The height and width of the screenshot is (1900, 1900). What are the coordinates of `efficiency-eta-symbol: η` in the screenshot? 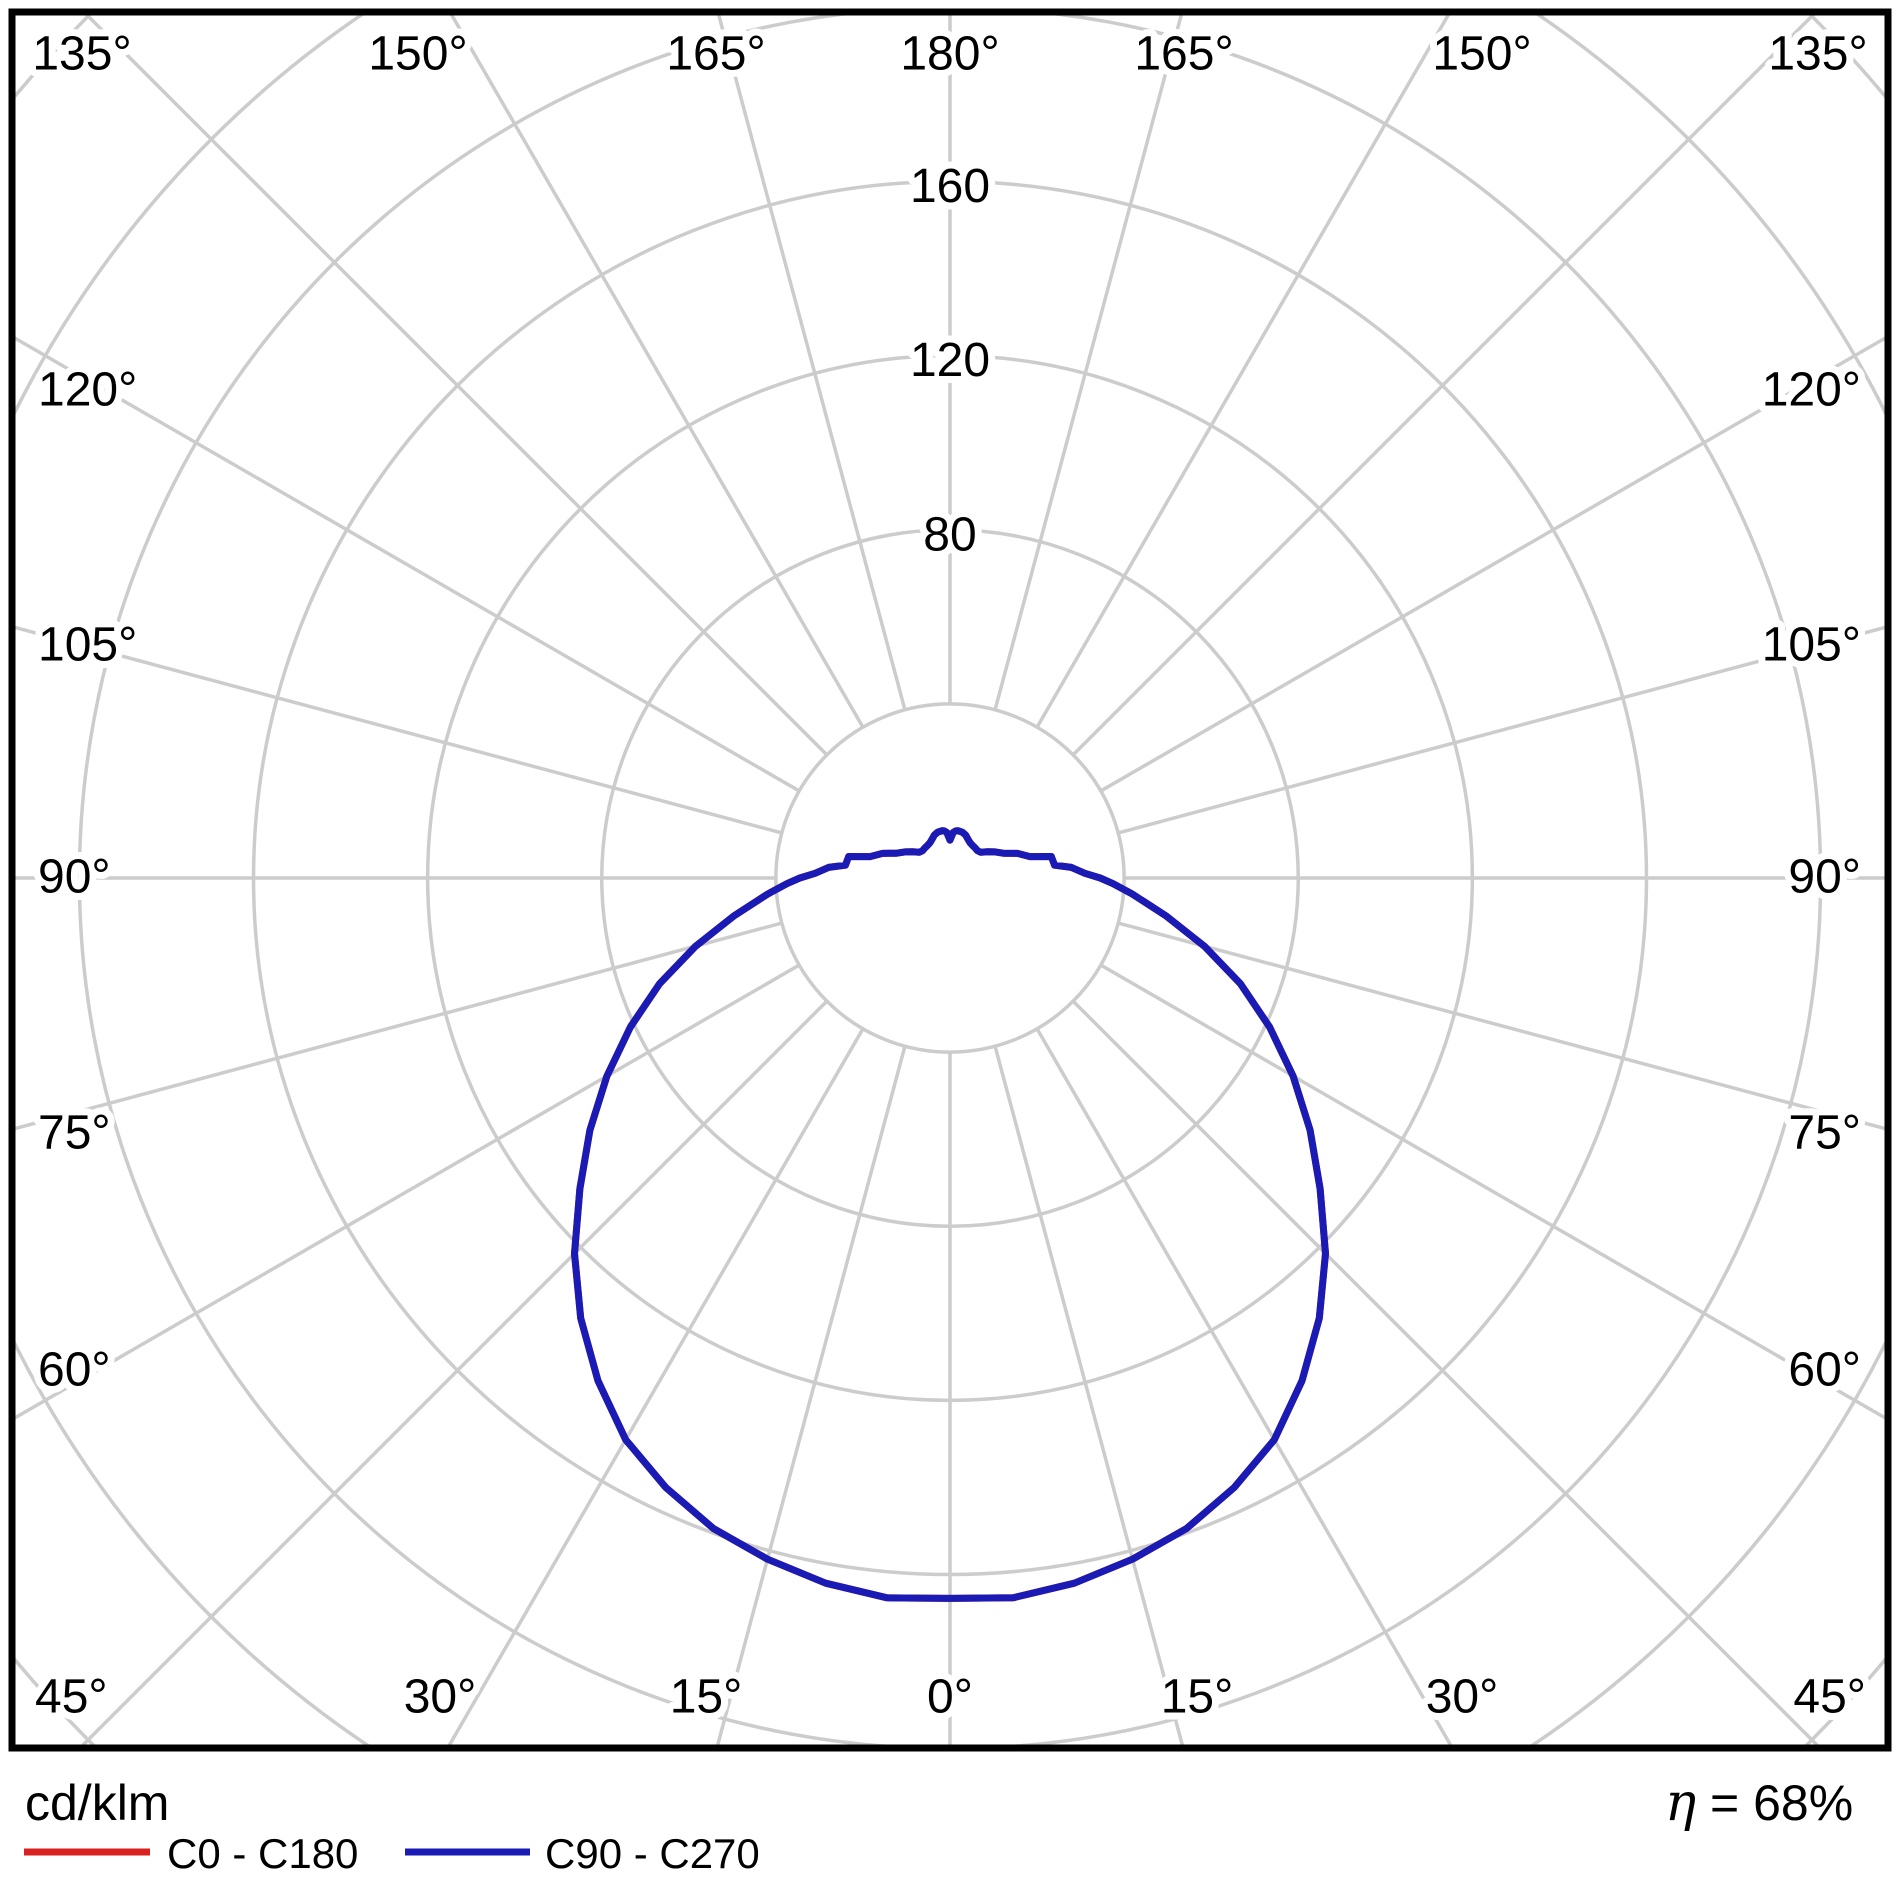 It's located at (1680, 1803).